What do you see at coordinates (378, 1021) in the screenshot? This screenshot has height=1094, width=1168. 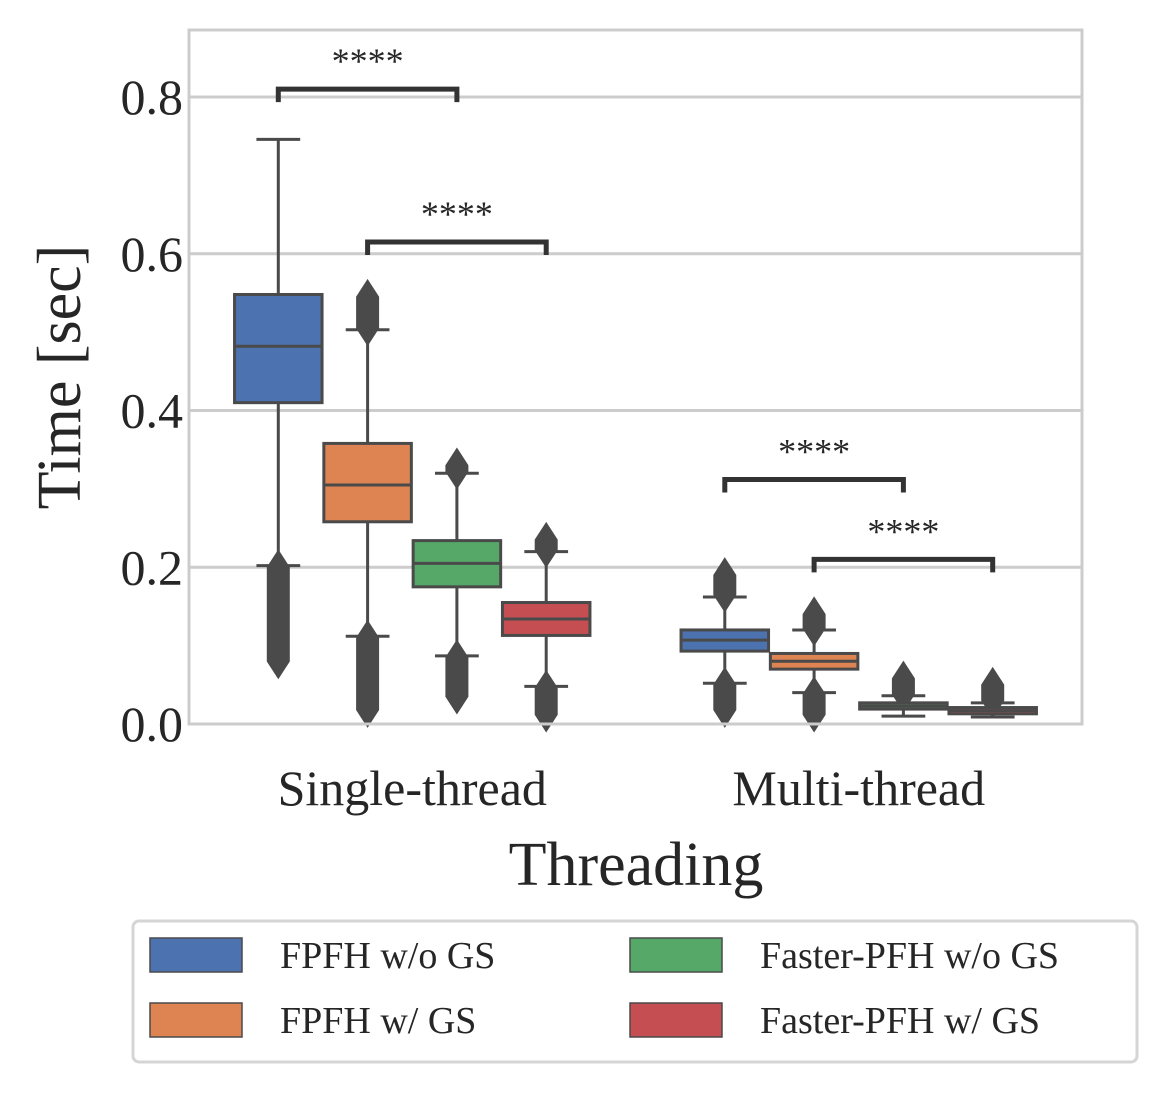 I see `legend-label: FPFH w/ GS` at bounding box center [378, 1021].